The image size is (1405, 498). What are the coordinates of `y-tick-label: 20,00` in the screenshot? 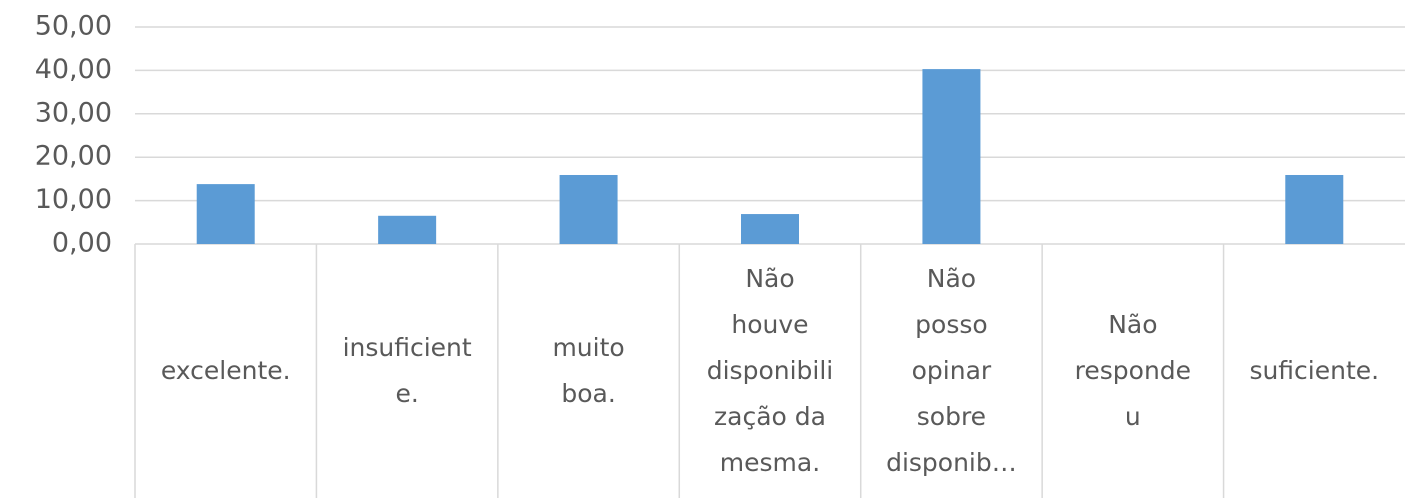 It's located at (73, 156).